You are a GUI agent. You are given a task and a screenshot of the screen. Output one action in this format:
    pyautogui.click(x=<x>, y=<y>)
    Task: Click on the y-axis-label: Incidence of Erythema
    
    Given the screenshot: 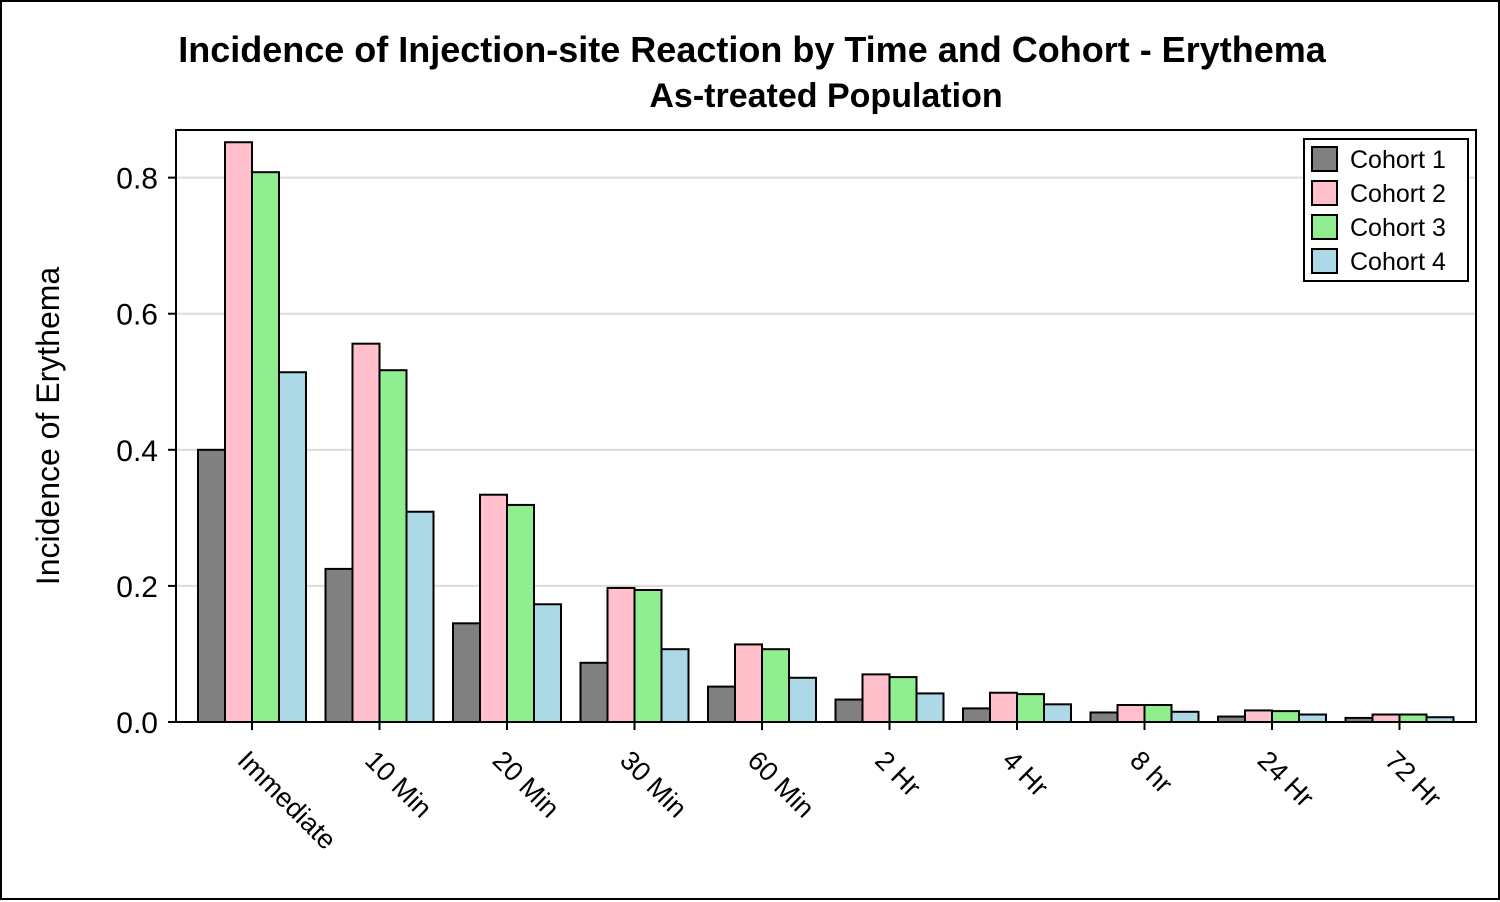 What is the action you would take?
    pyautogui.click(x=48, y=426)
    